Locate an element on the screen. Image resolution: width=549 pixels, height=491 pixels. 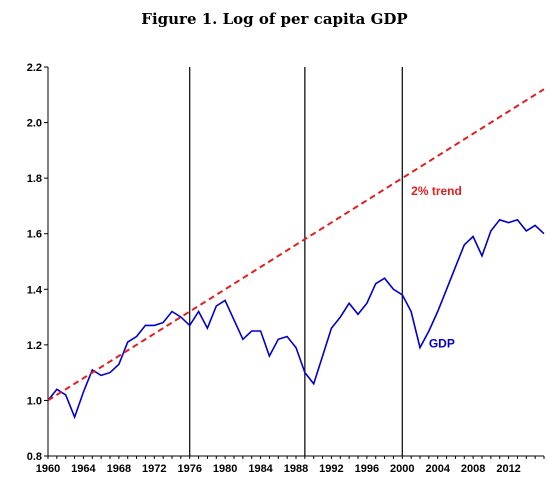
y-tick-label: 0.8 is located at coordinates (34, 457).